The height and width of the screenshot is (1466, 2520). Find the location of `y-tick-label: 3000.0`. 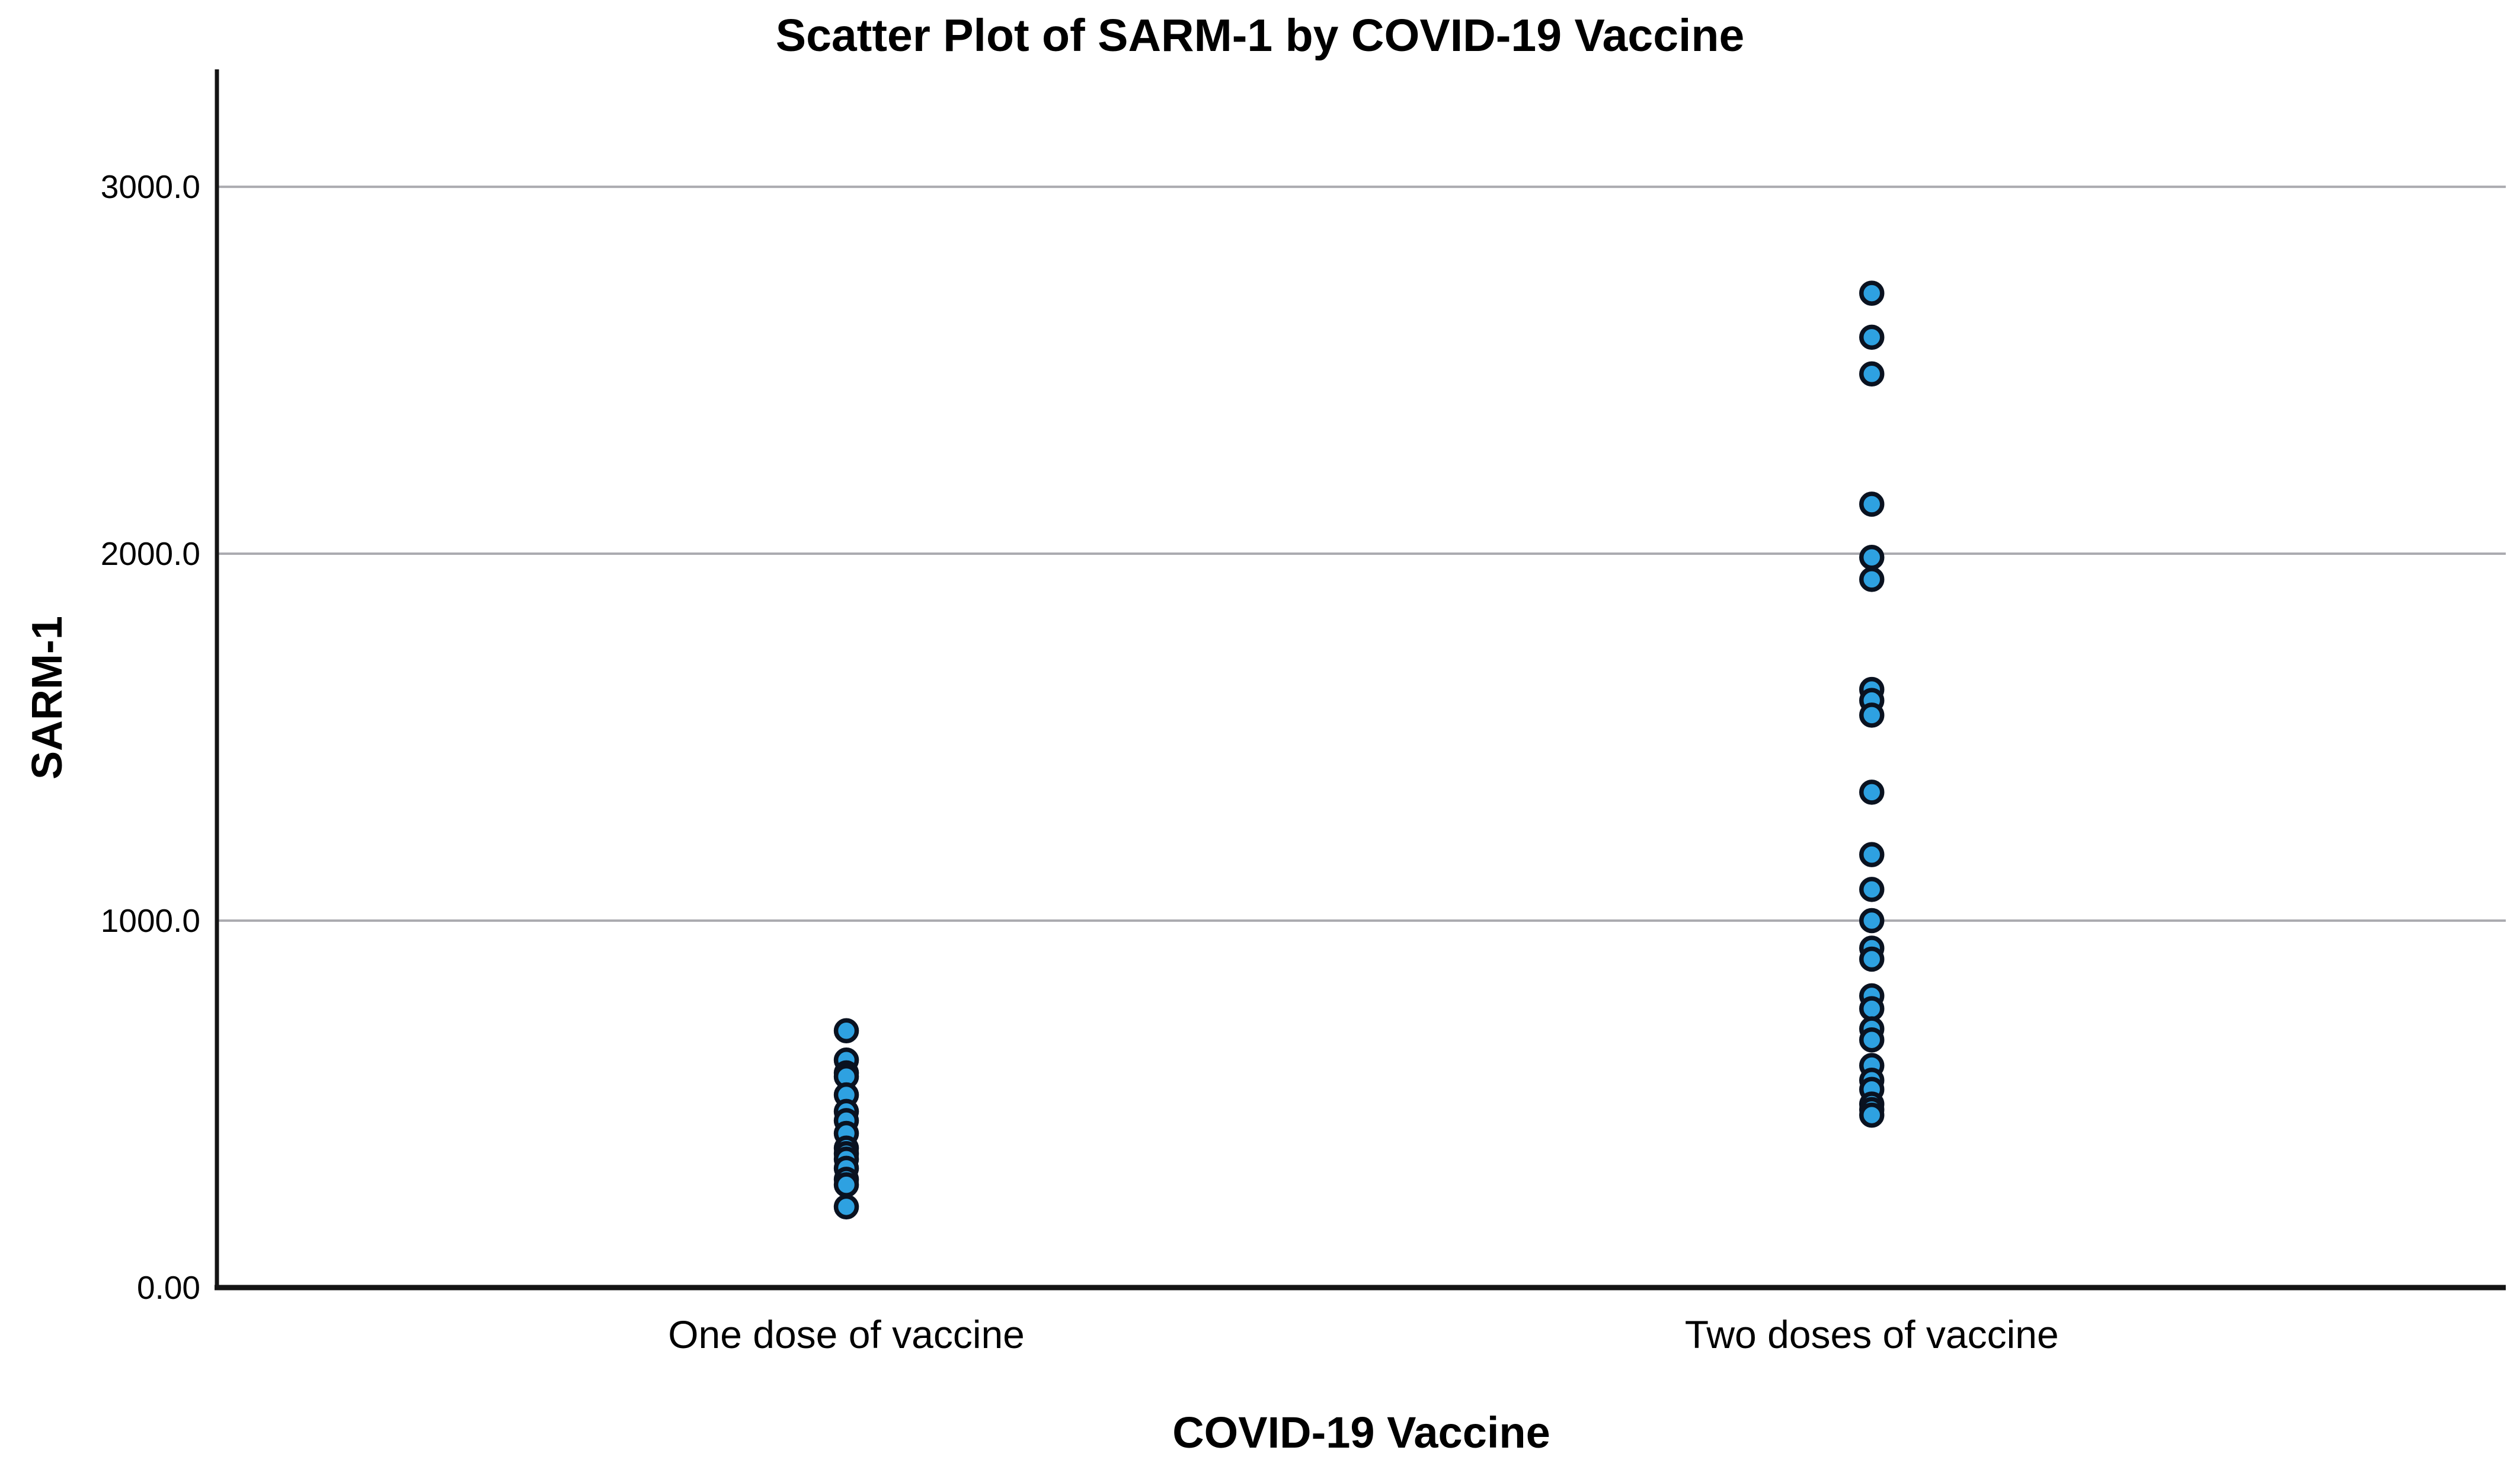

y-tick-label: 3000.0 is located at coordinates (151, 186).